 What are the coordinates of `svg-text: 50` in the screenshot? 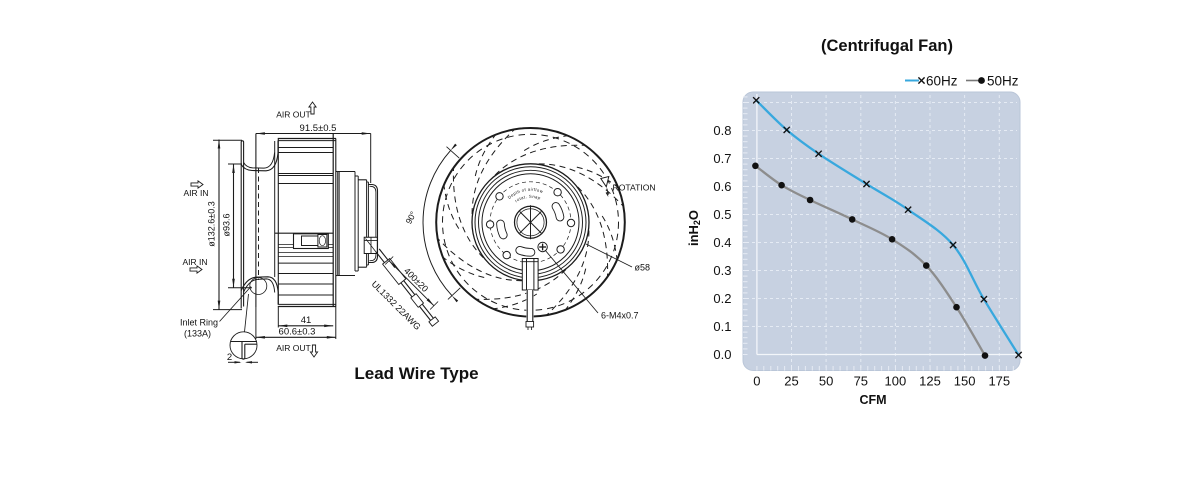 It's located at (826, 381).